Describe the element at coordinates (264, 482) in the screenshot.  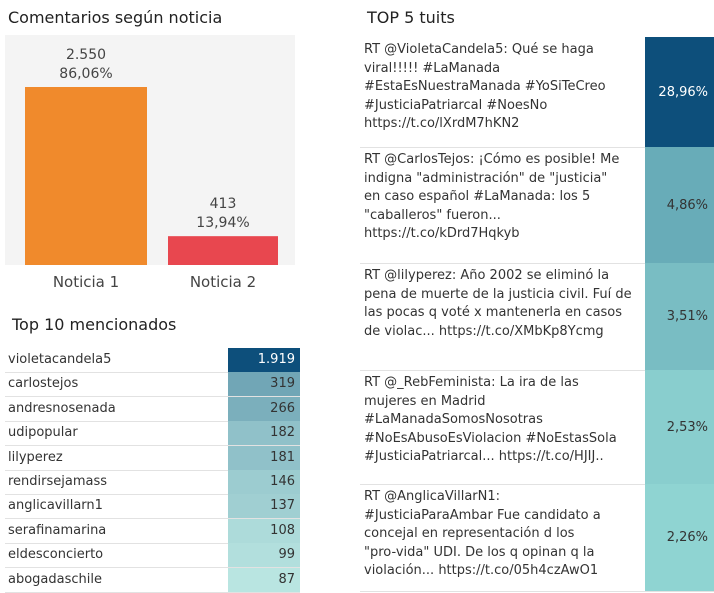
I see `mention-count: 146` at that location.